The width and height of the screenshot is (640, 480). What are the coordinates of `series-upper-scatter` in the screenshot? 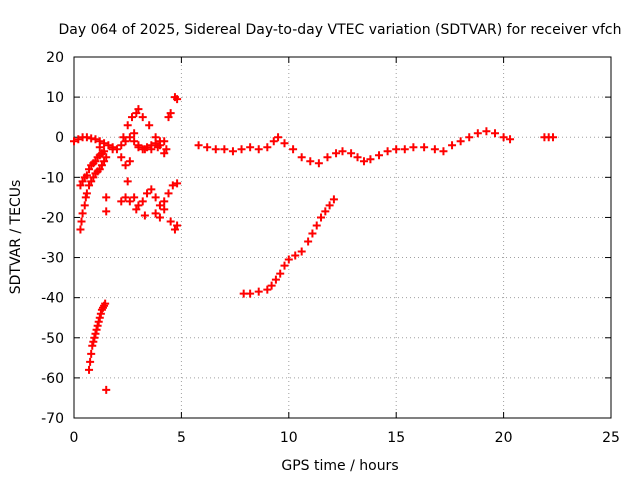 It's located at (149, 139).